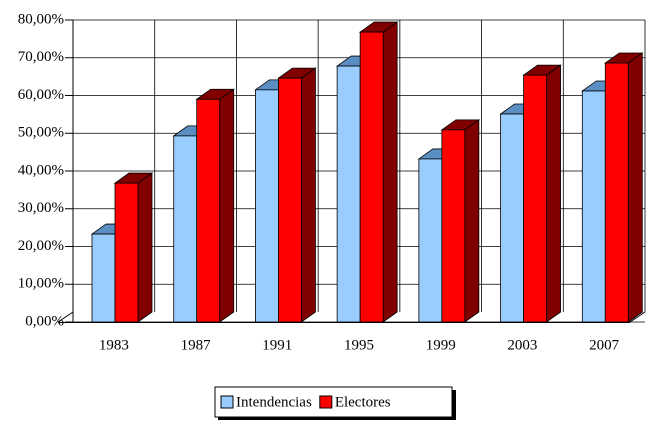 This screenshot has height=427, width=651. I want to click on x-tick-label: 1999, so click(441, 345).